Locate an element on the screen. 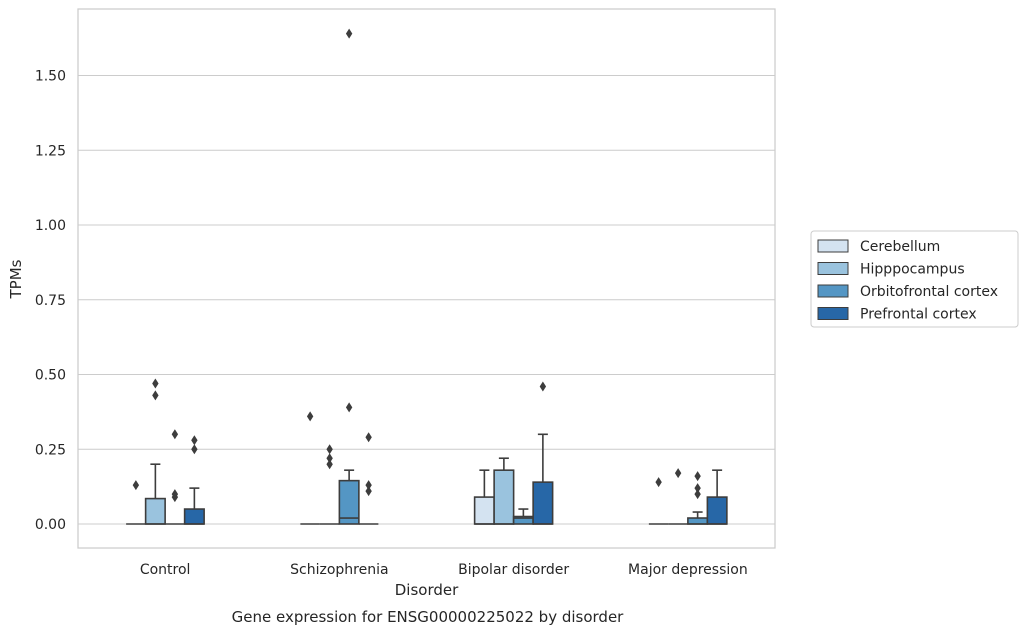 Image resolution: width=1028 pixels, height=634 pixels. y-tick-label: 0.00 is located at coordinates (50, 525).